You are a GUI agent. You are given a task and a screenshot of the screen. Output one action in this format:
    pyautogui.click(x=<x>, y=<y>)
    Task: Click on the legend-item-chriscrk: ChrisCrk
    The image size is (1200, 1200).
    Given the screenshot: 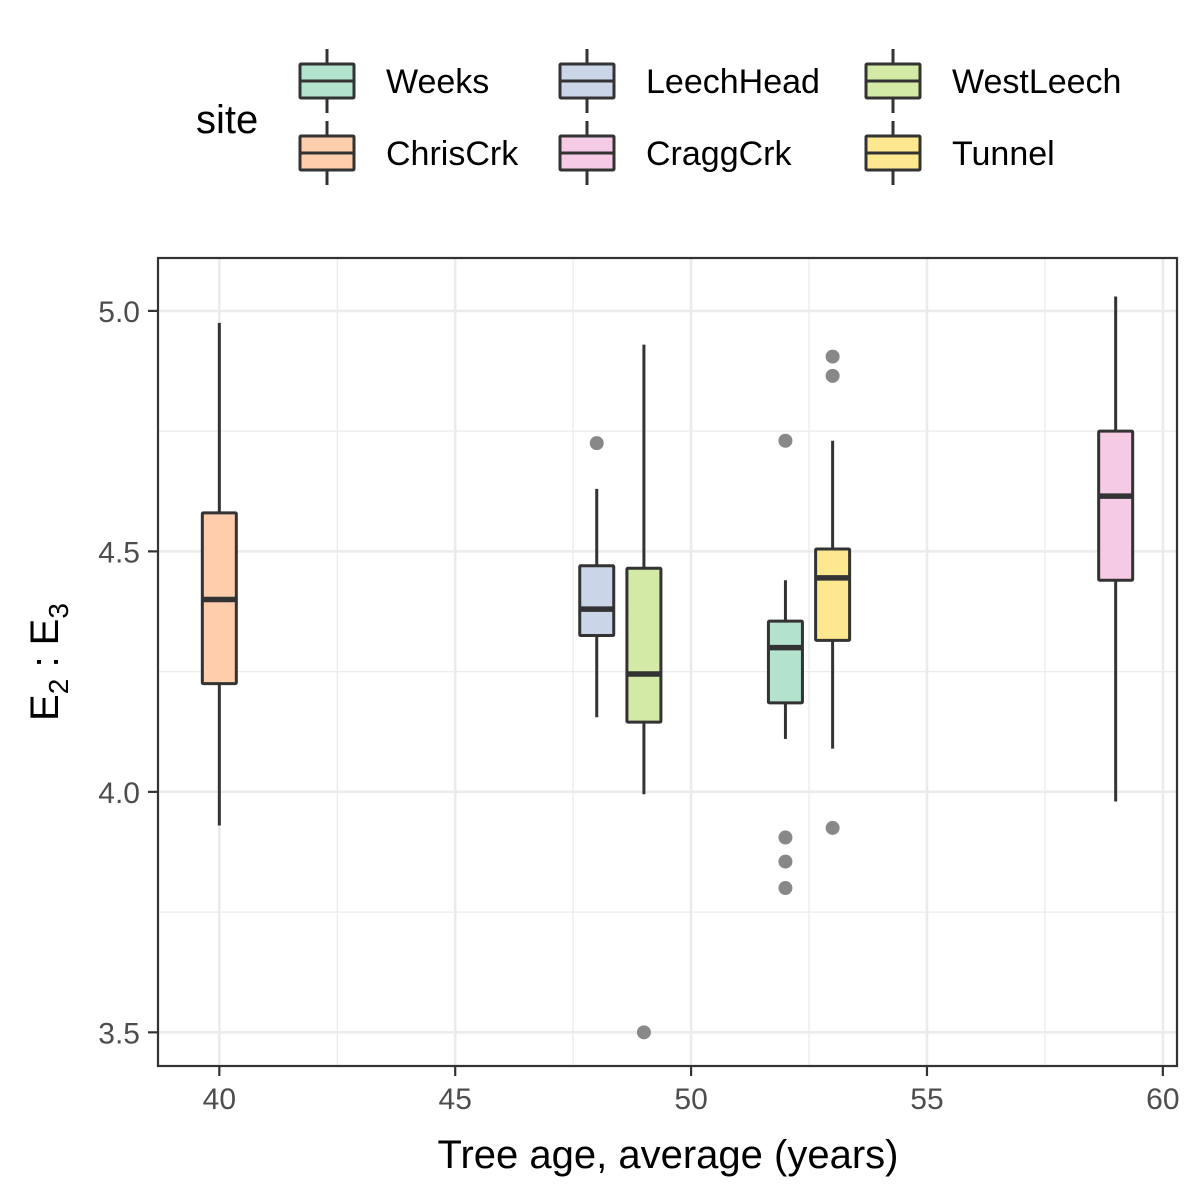 What is the action you would take?
    pyautogui.click(x=408, y=153)
    